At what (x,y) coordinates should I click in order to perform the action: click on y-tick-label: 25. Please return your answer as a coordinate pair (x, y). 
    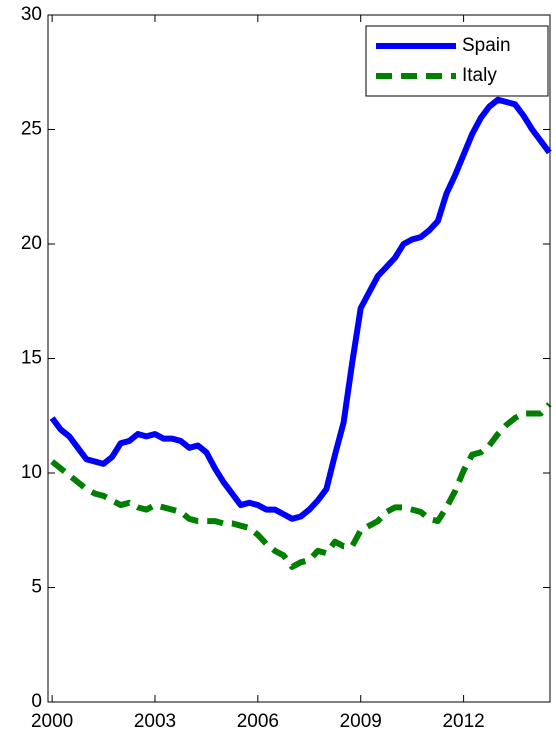
    Looking at the image, I should click on (31, 129).